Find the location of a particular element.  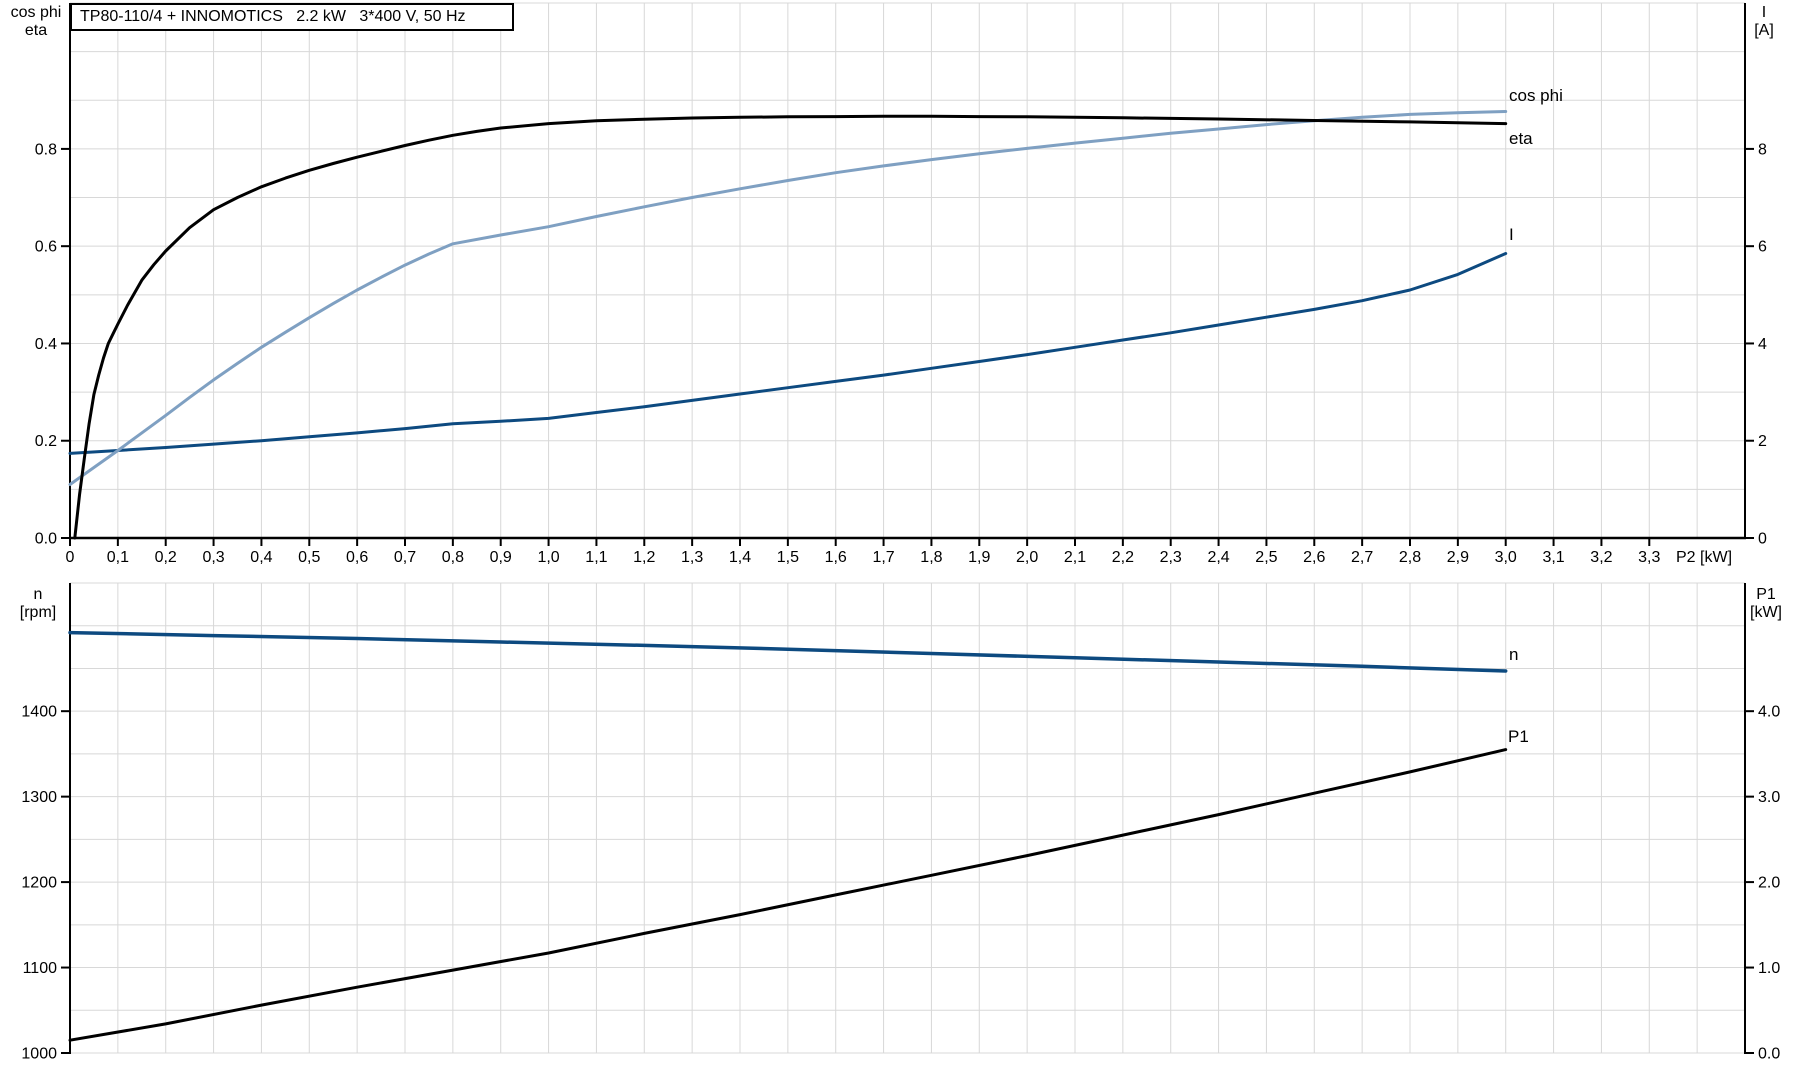

right-axis-ticks: 0.0 1.0 2.0 3.0 4.0 is located at coordinates (1762, 883).